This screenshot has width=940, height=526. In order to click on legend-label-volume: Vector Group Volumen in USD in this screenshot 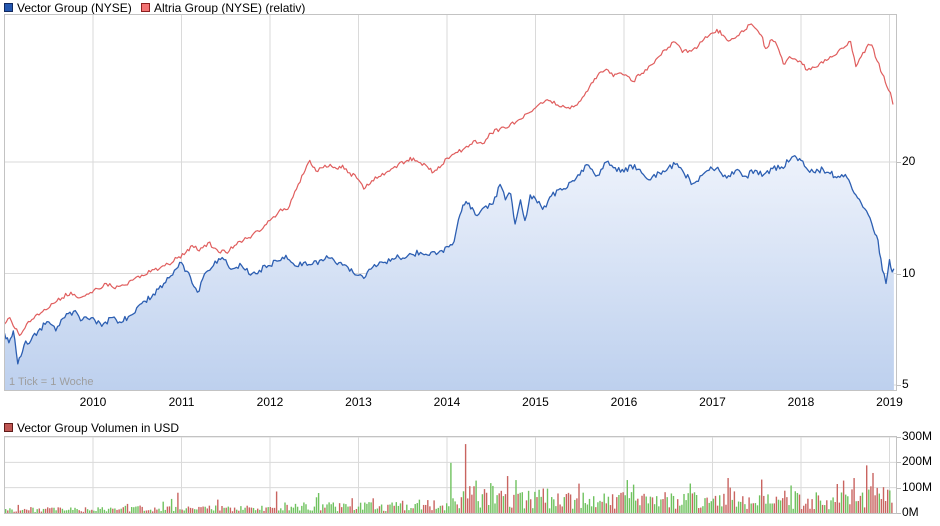, I will do `click(98, 428)`.